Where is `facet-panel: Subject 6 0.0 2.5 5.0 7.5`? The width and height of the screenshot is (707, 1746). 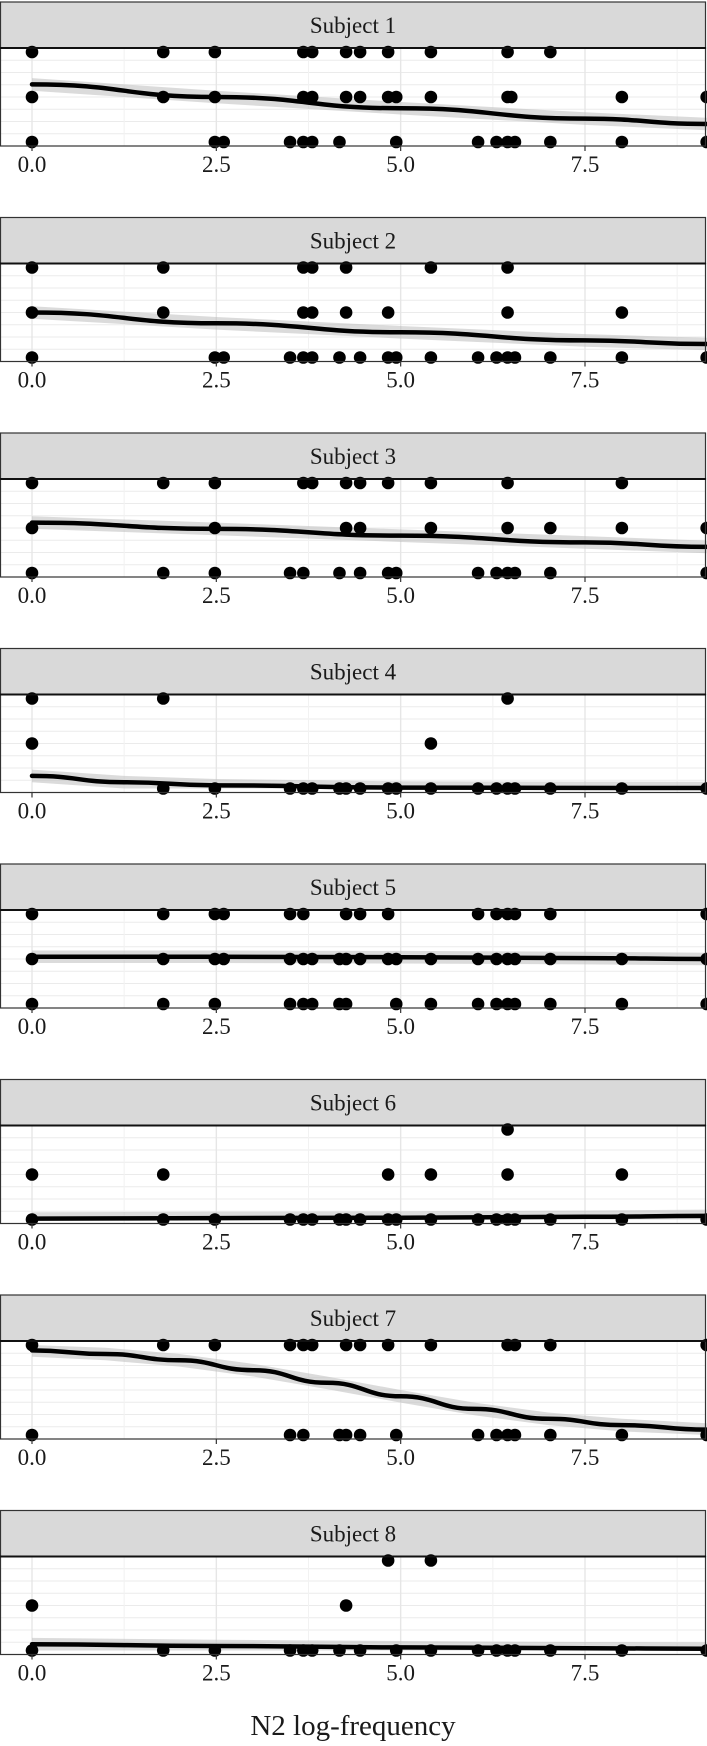 facet-panel: Subject 6 0.0 2.5 5.0 7.5 is located at coordinates (353, 1166).